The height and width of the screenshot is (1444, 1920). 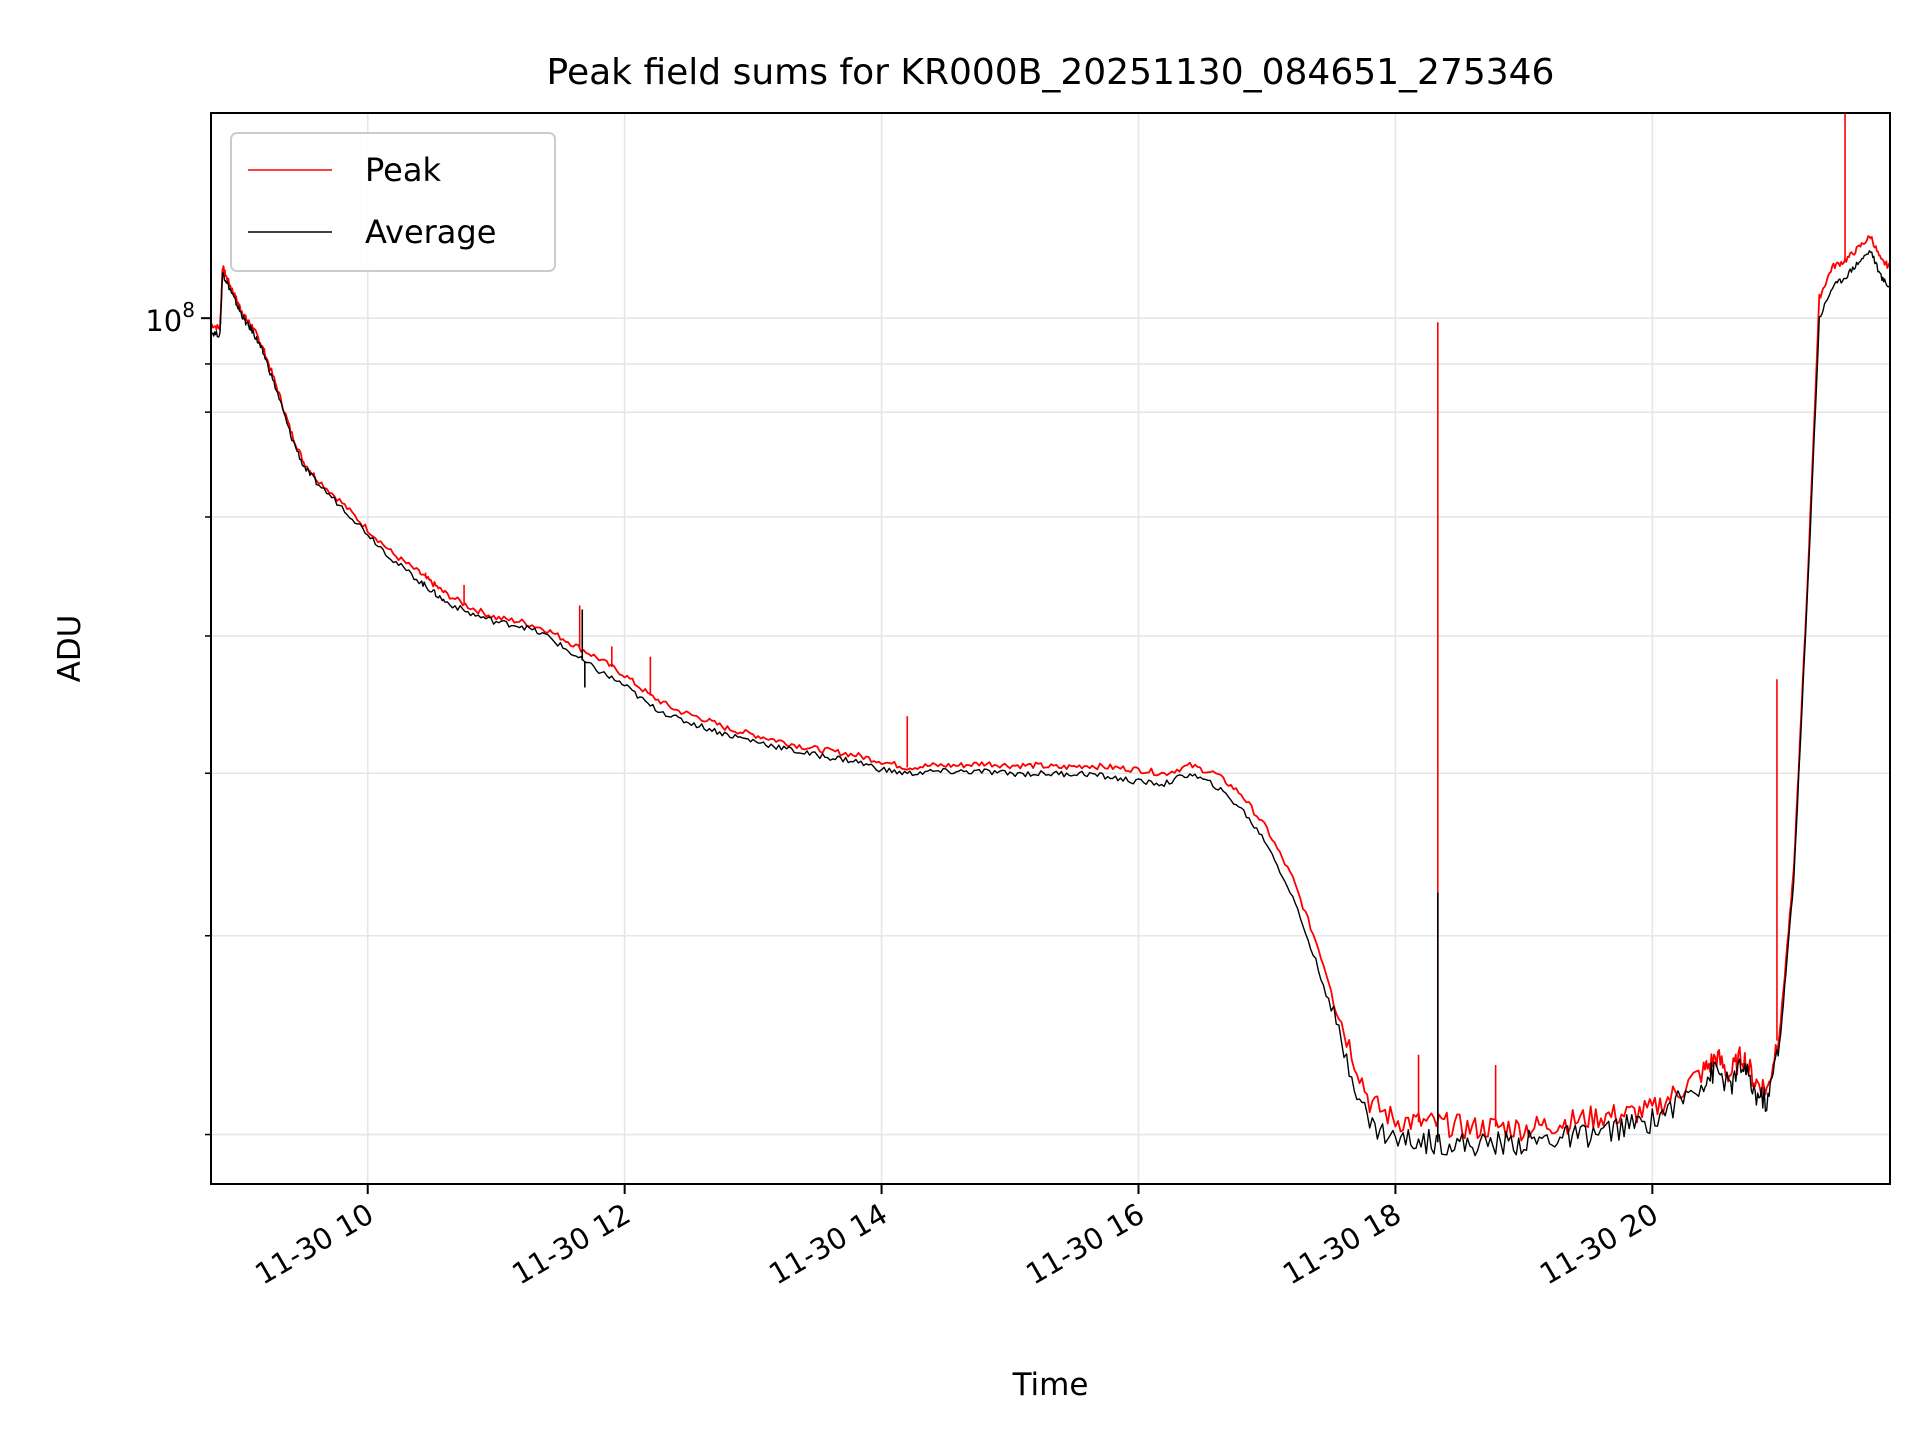 I want to click on x-axis-label: Time, so click(x=1050, y=1385).